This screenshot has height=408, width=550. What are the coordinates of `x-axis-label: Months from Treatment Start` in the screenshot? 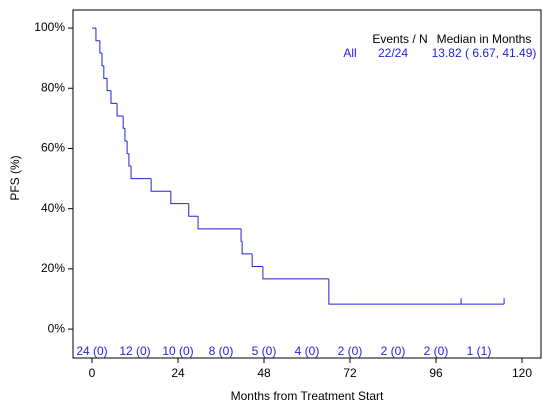 It's located at (307, 396).